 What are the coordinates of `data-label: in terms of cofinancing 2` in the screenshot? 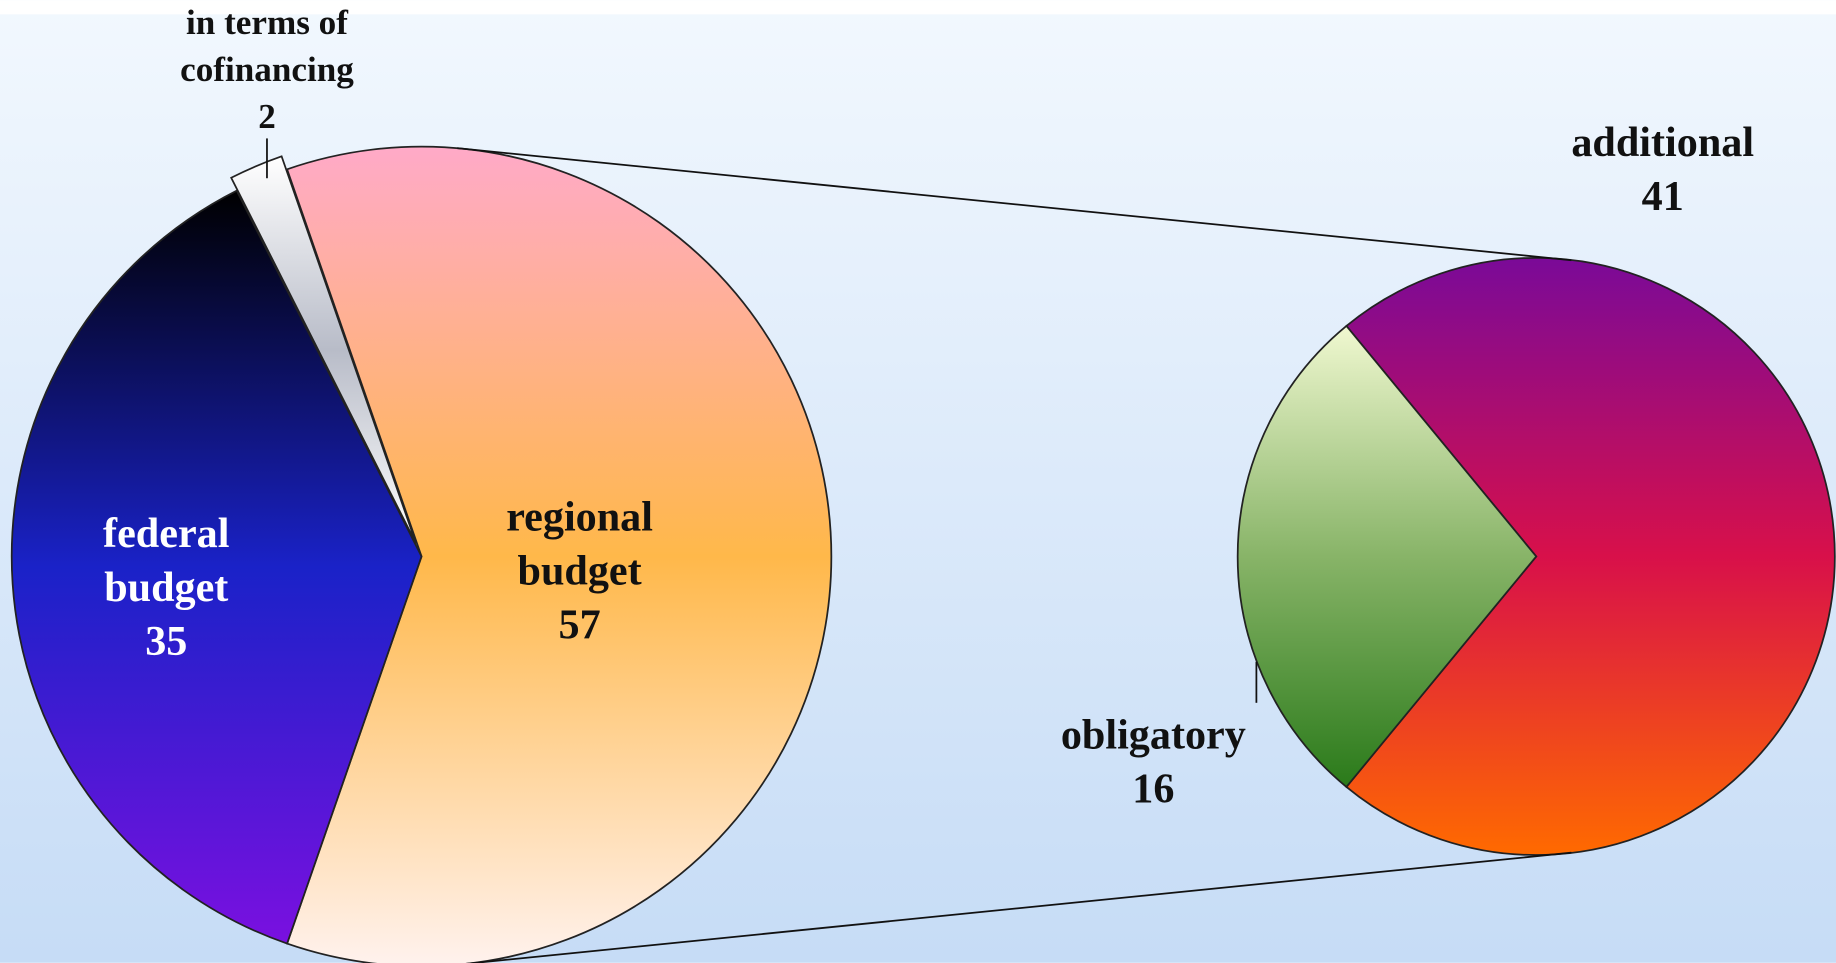 It's located at (267, 70).